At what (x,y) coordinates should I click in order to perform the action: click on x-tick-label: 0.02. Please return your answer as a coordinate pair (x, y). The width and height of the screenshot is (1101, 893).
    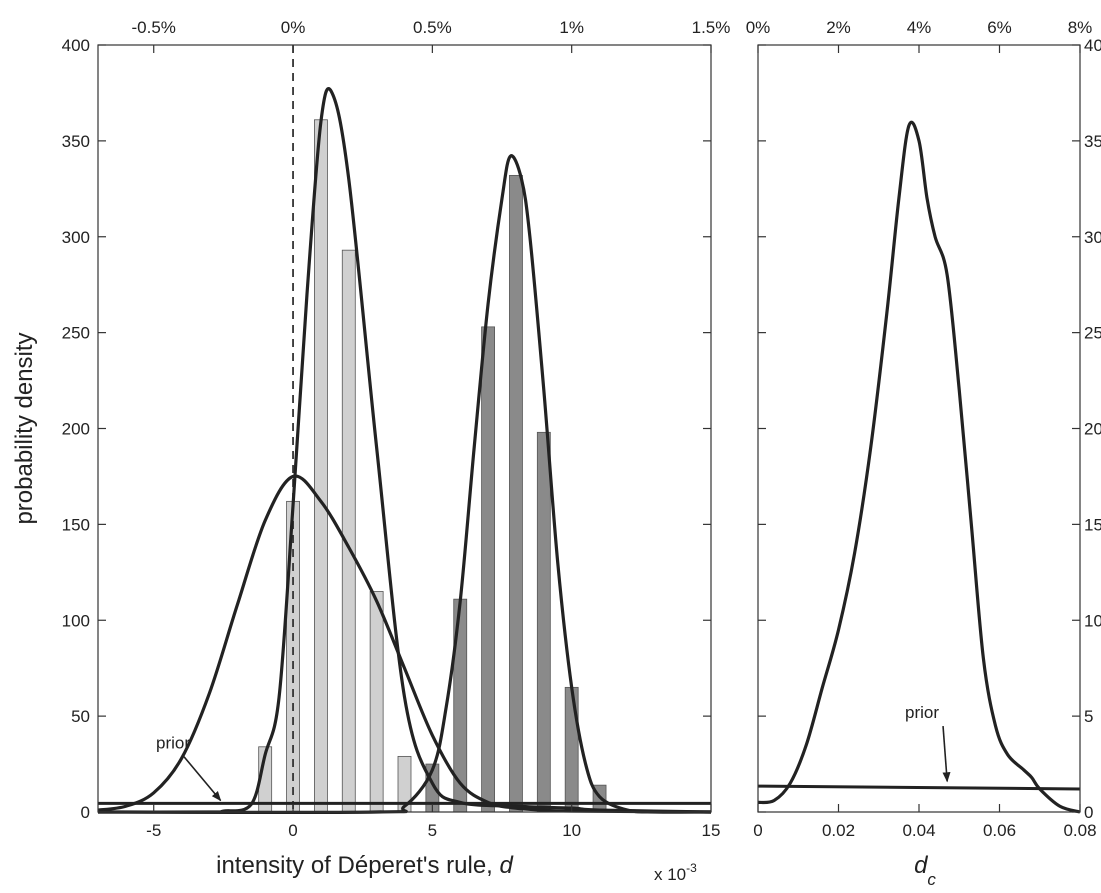
    Looking at the image, I should click on (838, 830).